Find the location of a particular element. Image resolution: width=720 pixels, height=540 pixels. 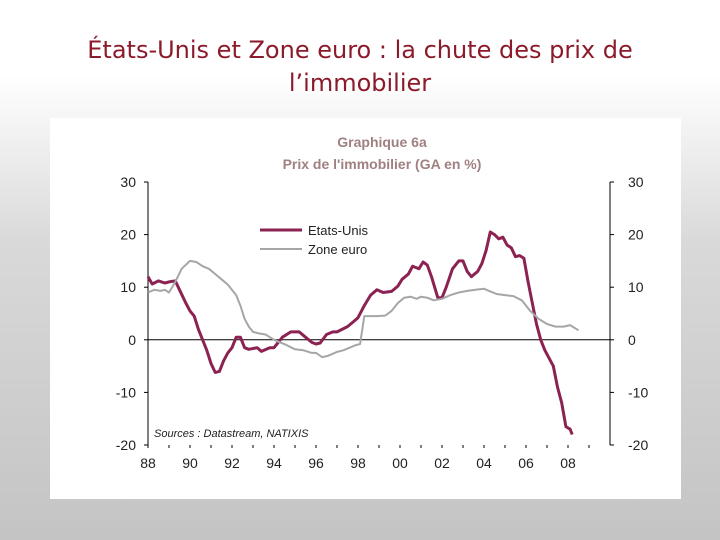

y-tick-label-right: -10 is located at coordinates (638, 392).